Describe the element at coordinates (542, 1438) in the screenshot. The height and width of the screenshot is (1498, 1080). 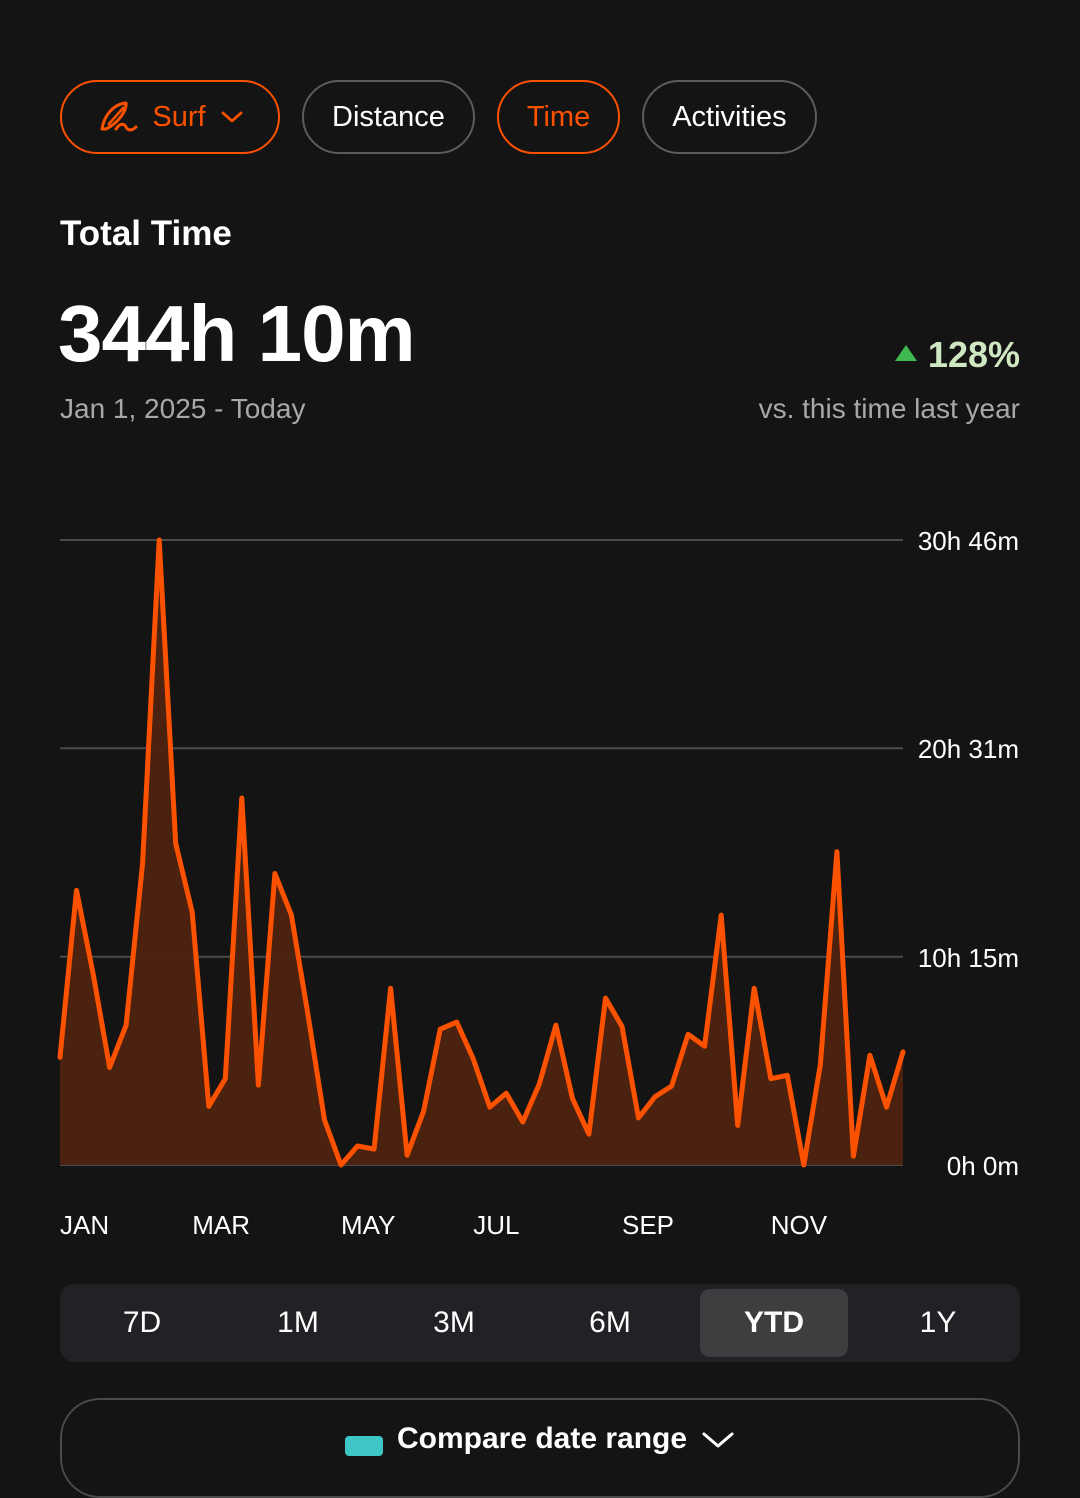
I see `compare-label: Compare date range` at that location.